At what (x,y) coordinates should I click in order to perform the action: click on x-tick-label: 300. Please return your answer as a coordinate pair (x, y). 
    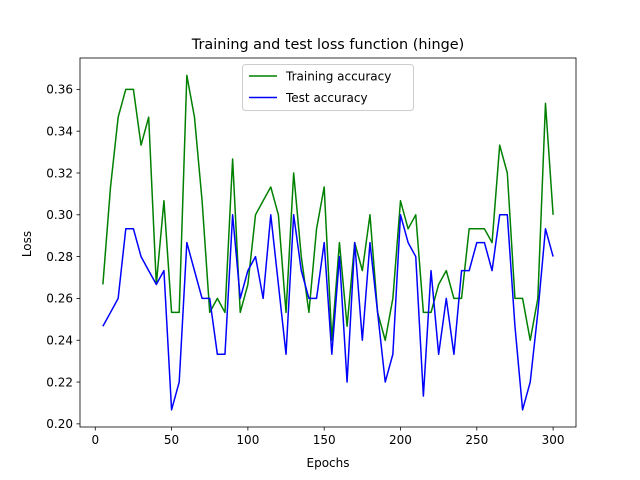
    Looking at the image, I should click on (553, 440).